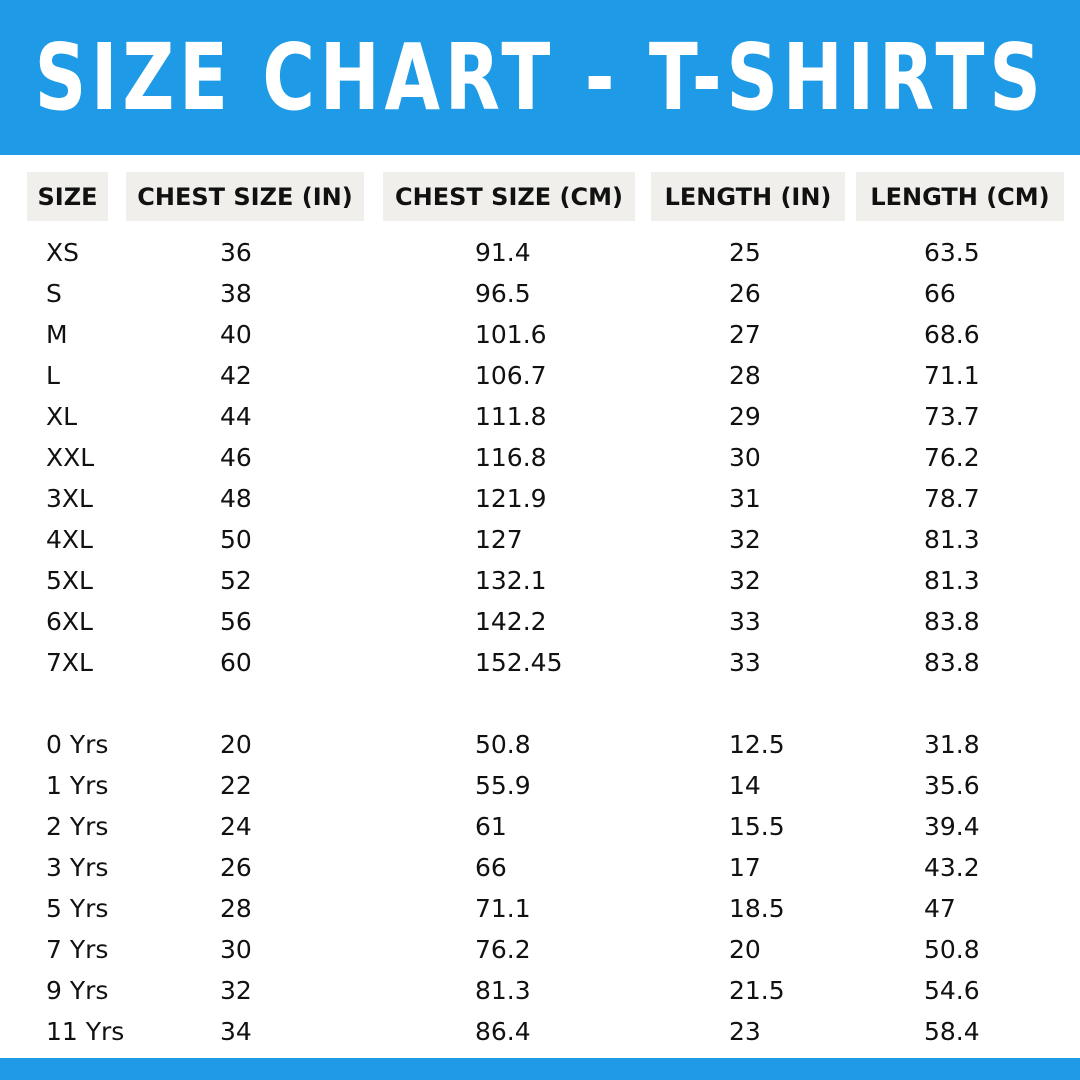  Describe the element at coordinates (503, 908) in the screenshot. I see `cell-chest-cm: 71.1` at that location.